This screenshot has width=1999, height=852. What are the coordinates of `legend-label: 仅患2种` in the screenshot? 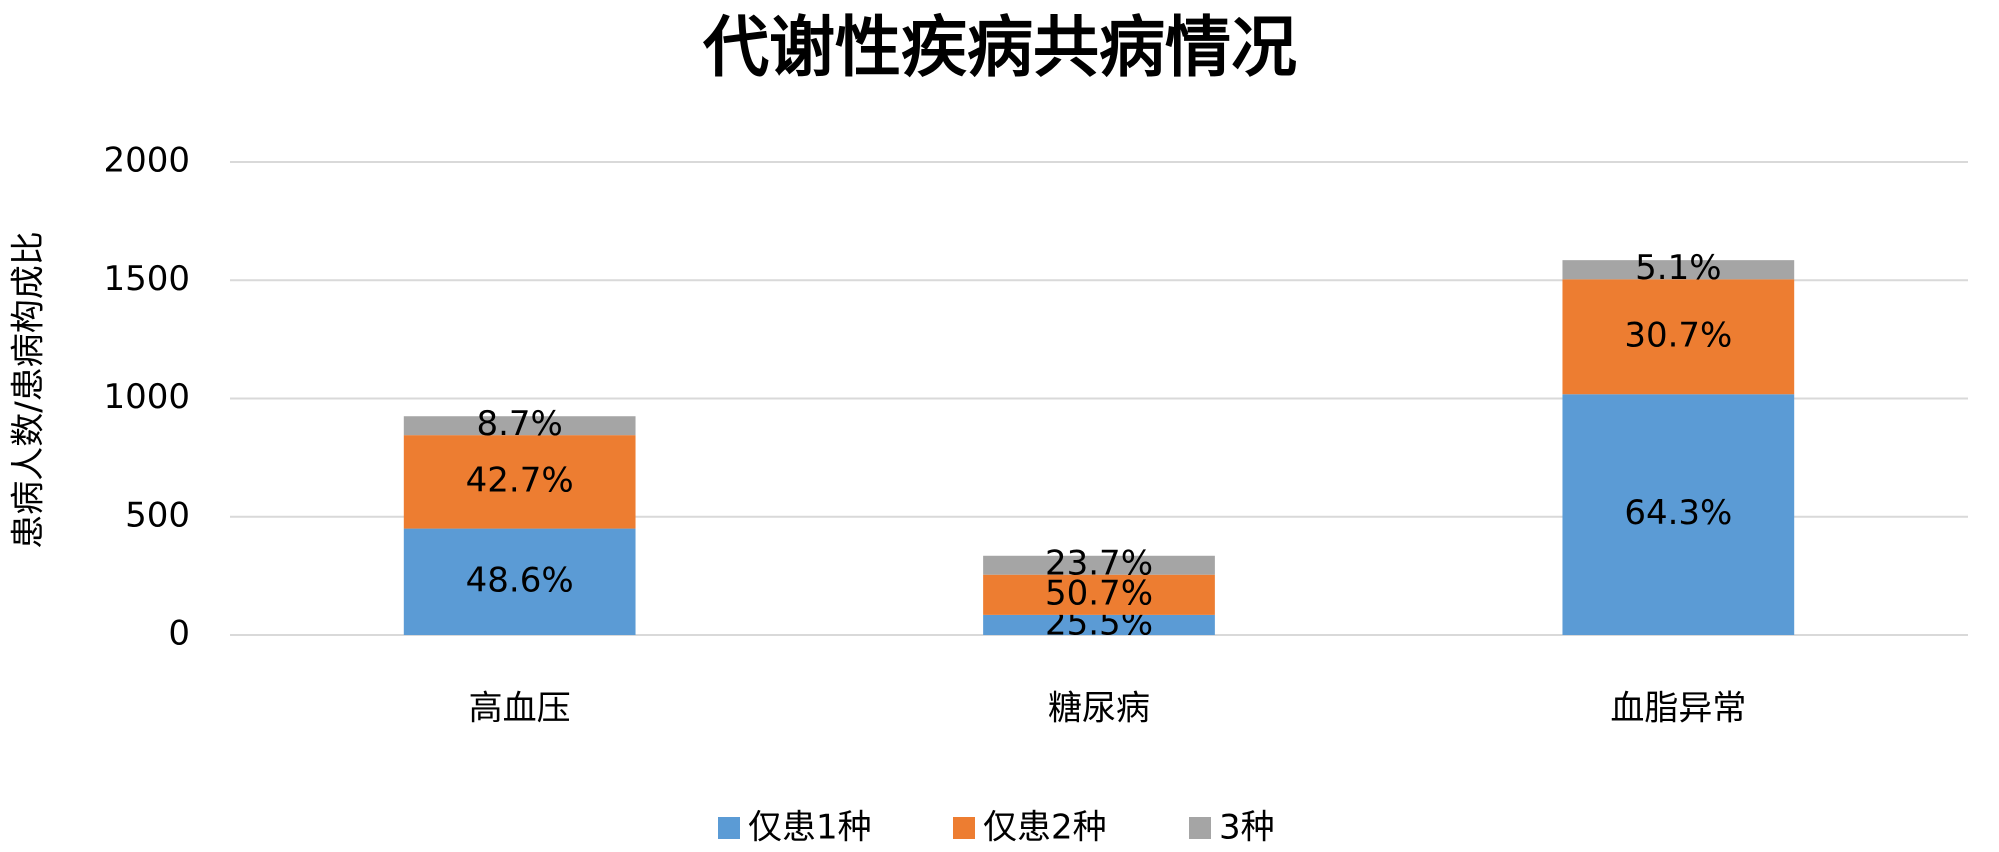 It's located at (1045, 828).